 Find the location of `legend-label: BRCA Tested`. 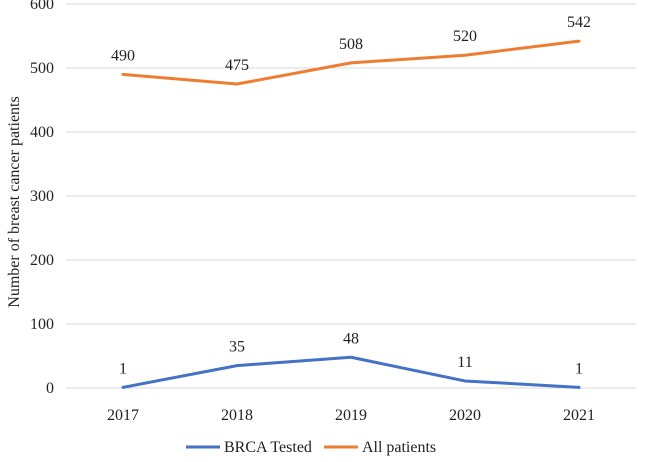

legend-label: BRCA Tested is located at coordinates (268, 447).